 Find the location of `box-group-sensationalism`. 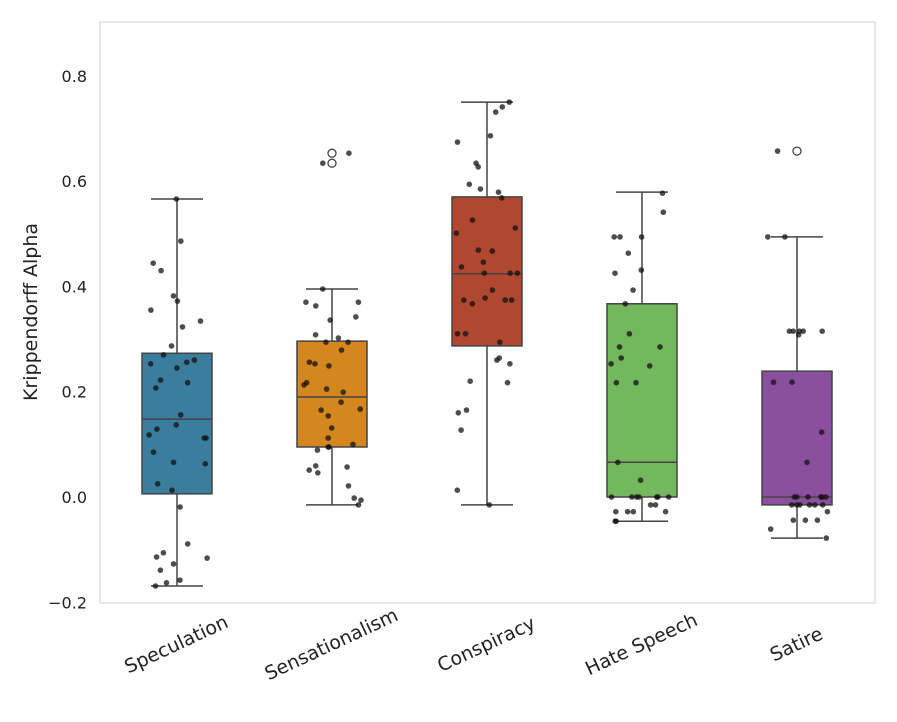

box-group-sensationalism is located at coordinates (332, 328).